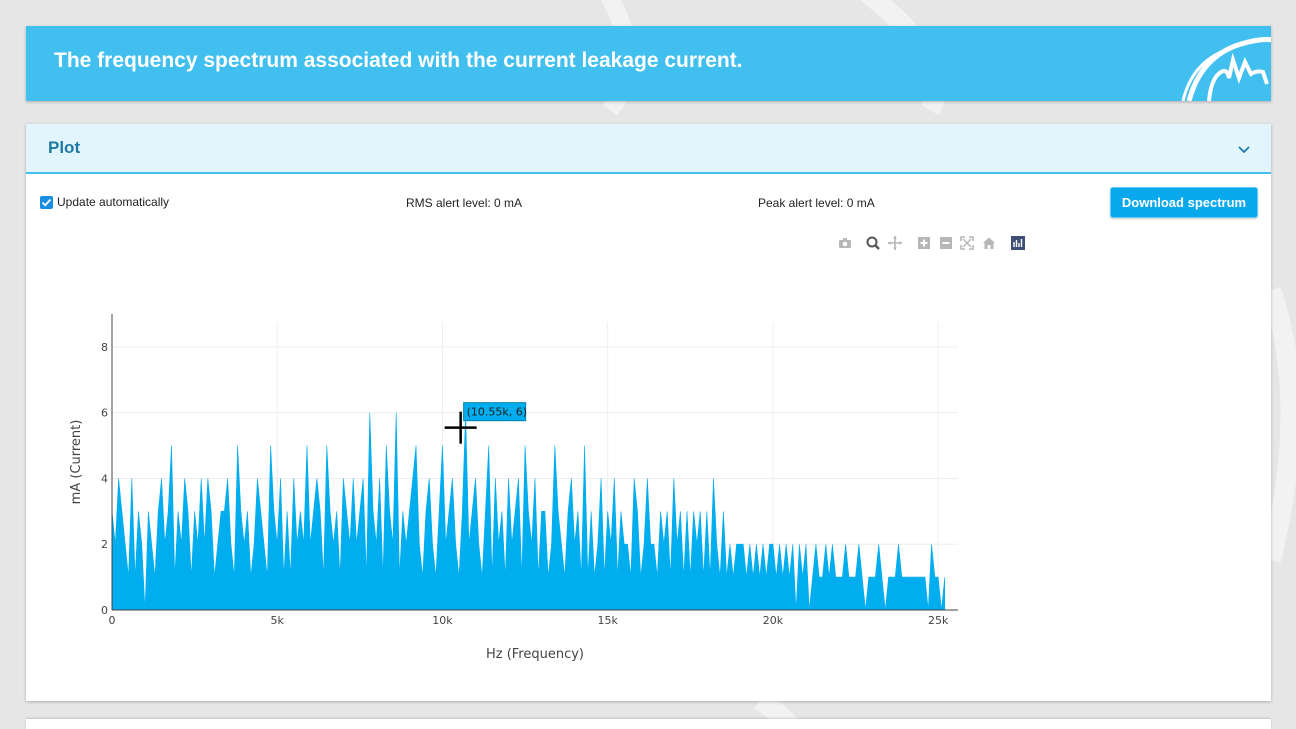 The image size is (1296, 729). What do you see at coordinates (938, 620) in the screenshot?
I see `x-tick-label: 25k` at bounding box center [938, 620].